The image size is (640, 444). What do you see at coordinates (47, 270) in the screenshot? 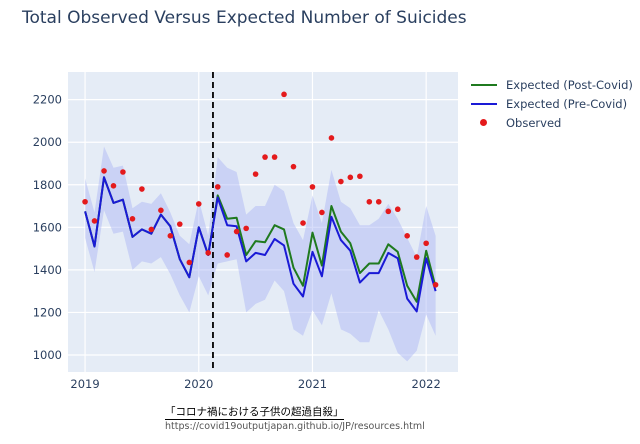
I see `y-tick-label: 1400` at bounding box center [47, 270].